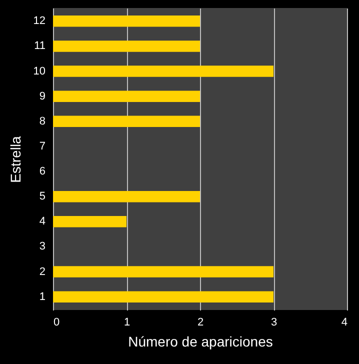  I want to click on y-tick-label: 9, so click(42, 96).